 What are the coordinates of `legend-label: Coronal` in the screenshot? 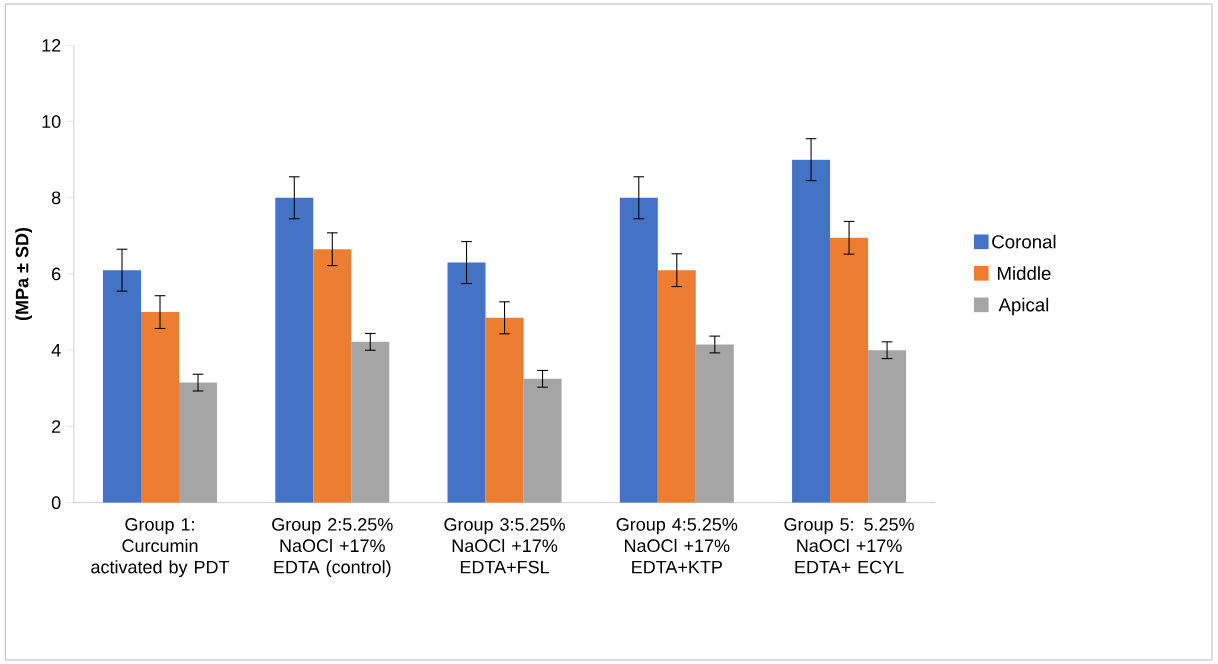 It's located at (1024, 241).